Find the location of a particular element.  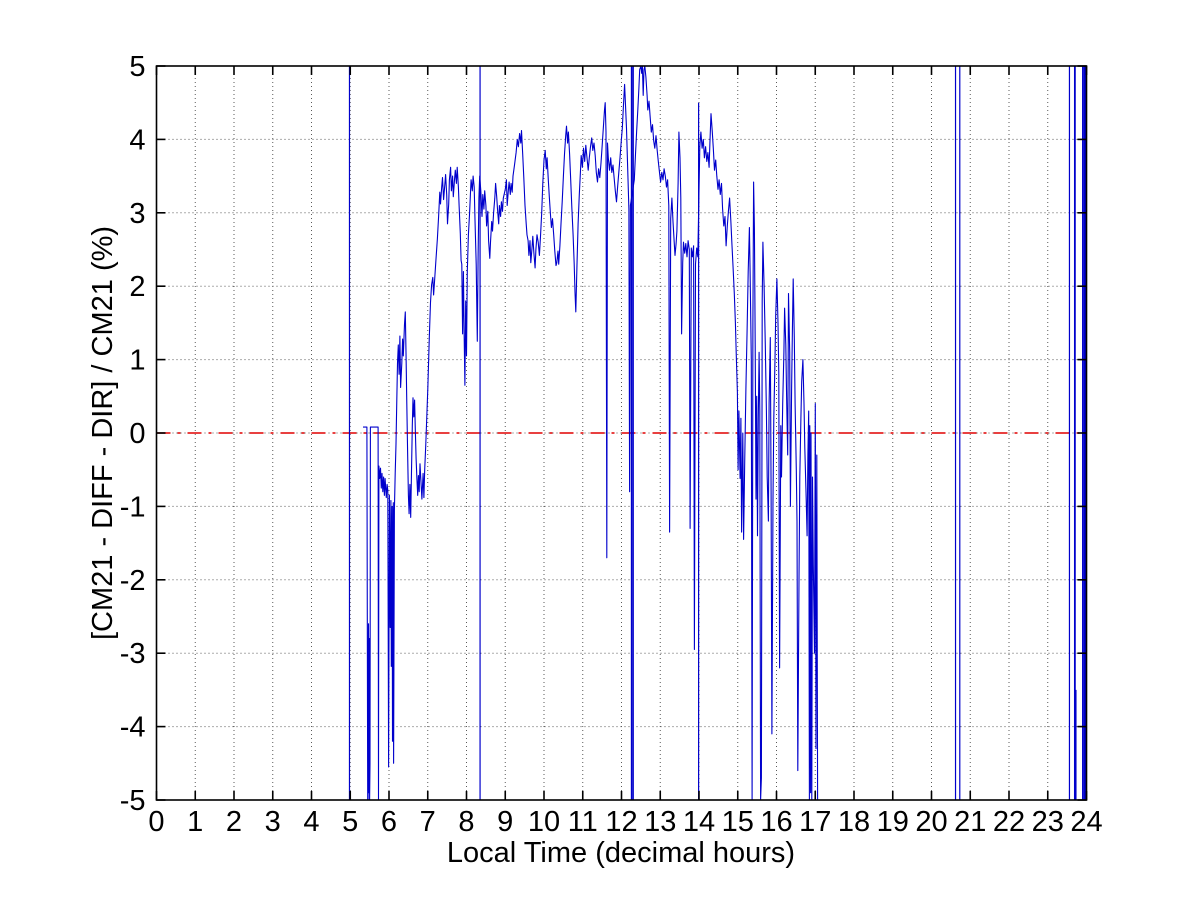

x-tick-label: 11 is located at coordinates (583, 822).